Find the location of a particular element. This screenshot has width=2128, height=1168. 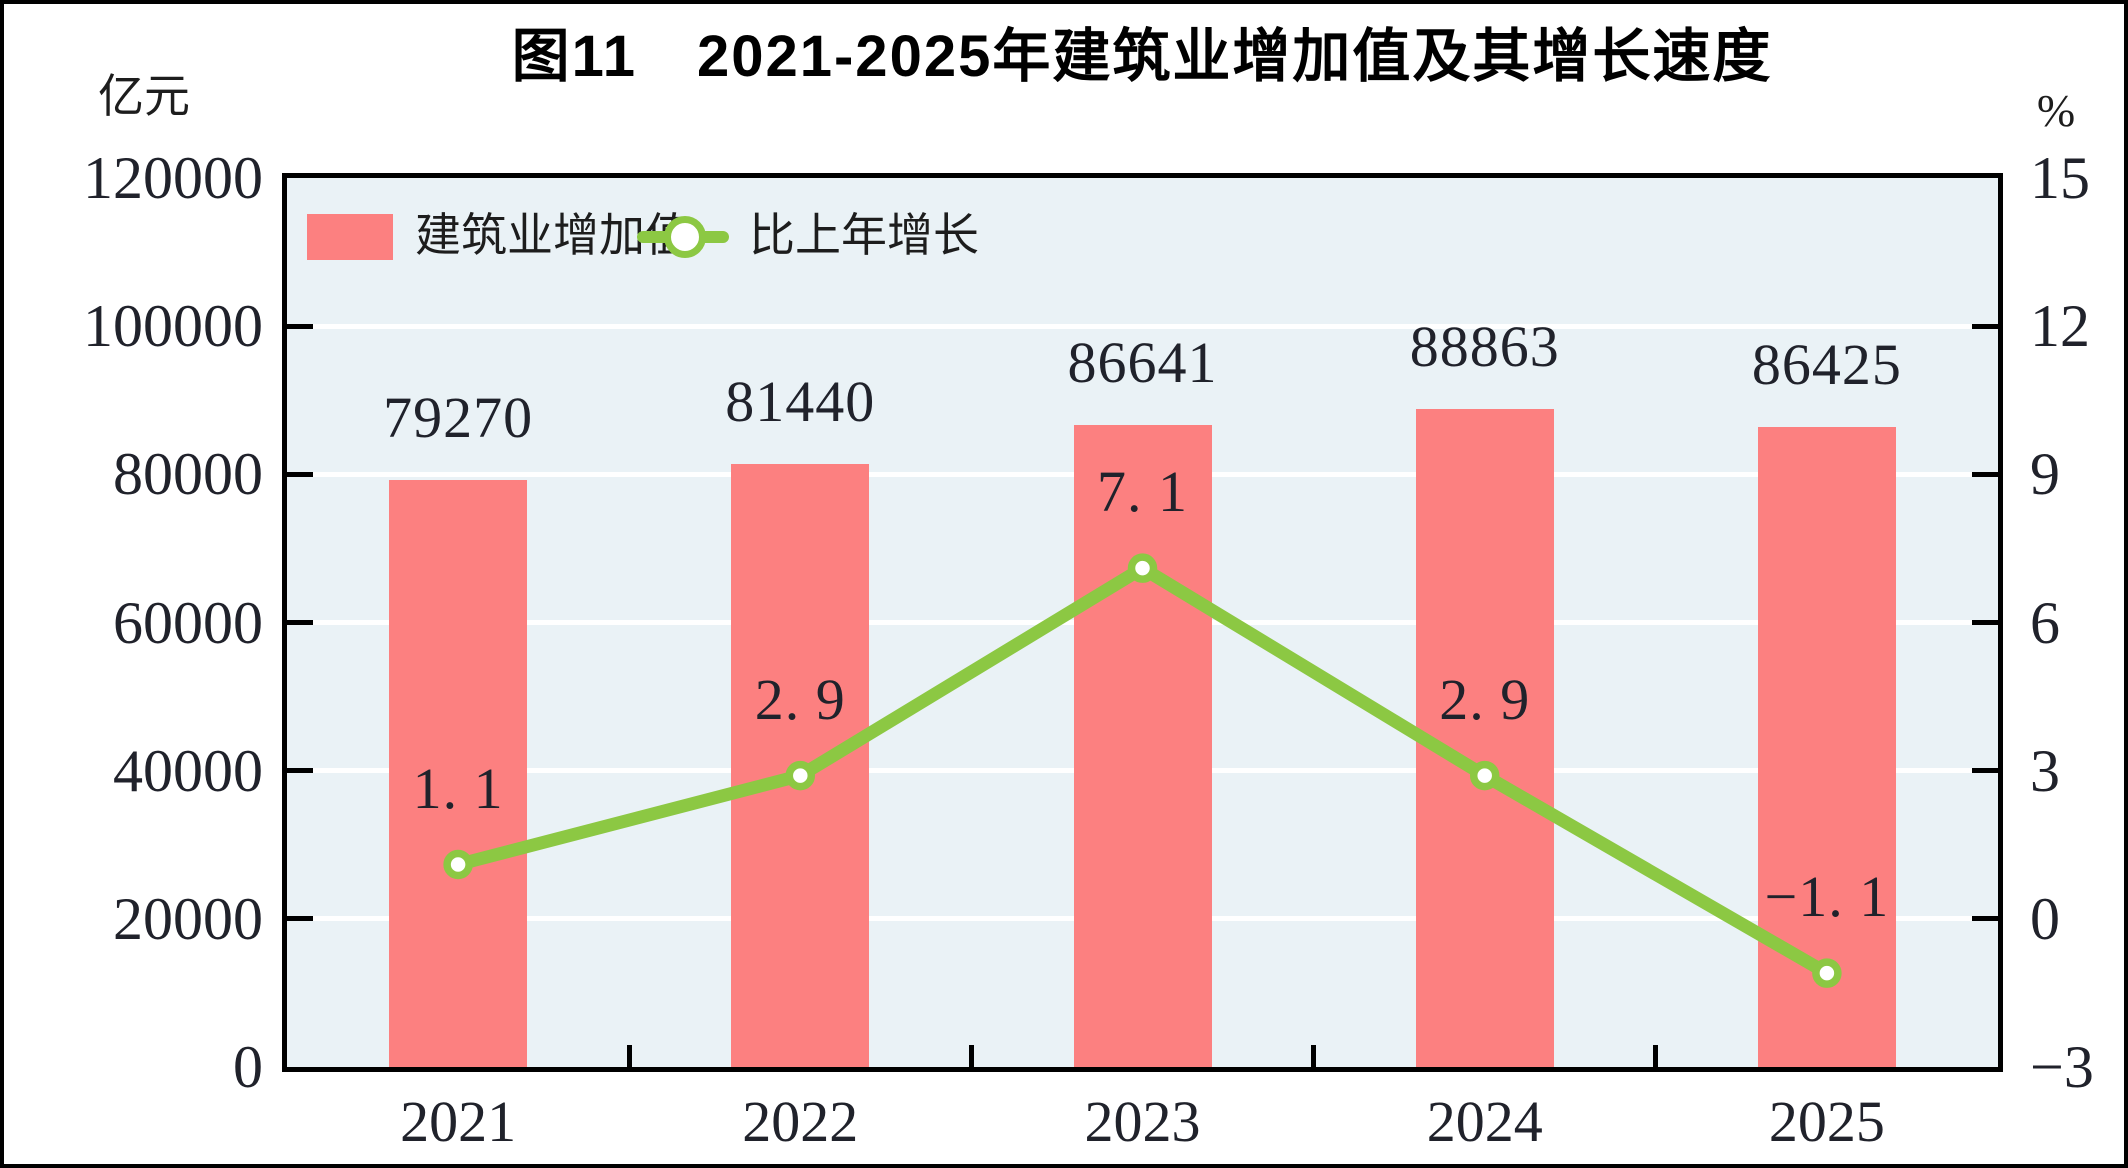

line-value-label-2024: 2. 9 is located at coordinates (1485, 699).